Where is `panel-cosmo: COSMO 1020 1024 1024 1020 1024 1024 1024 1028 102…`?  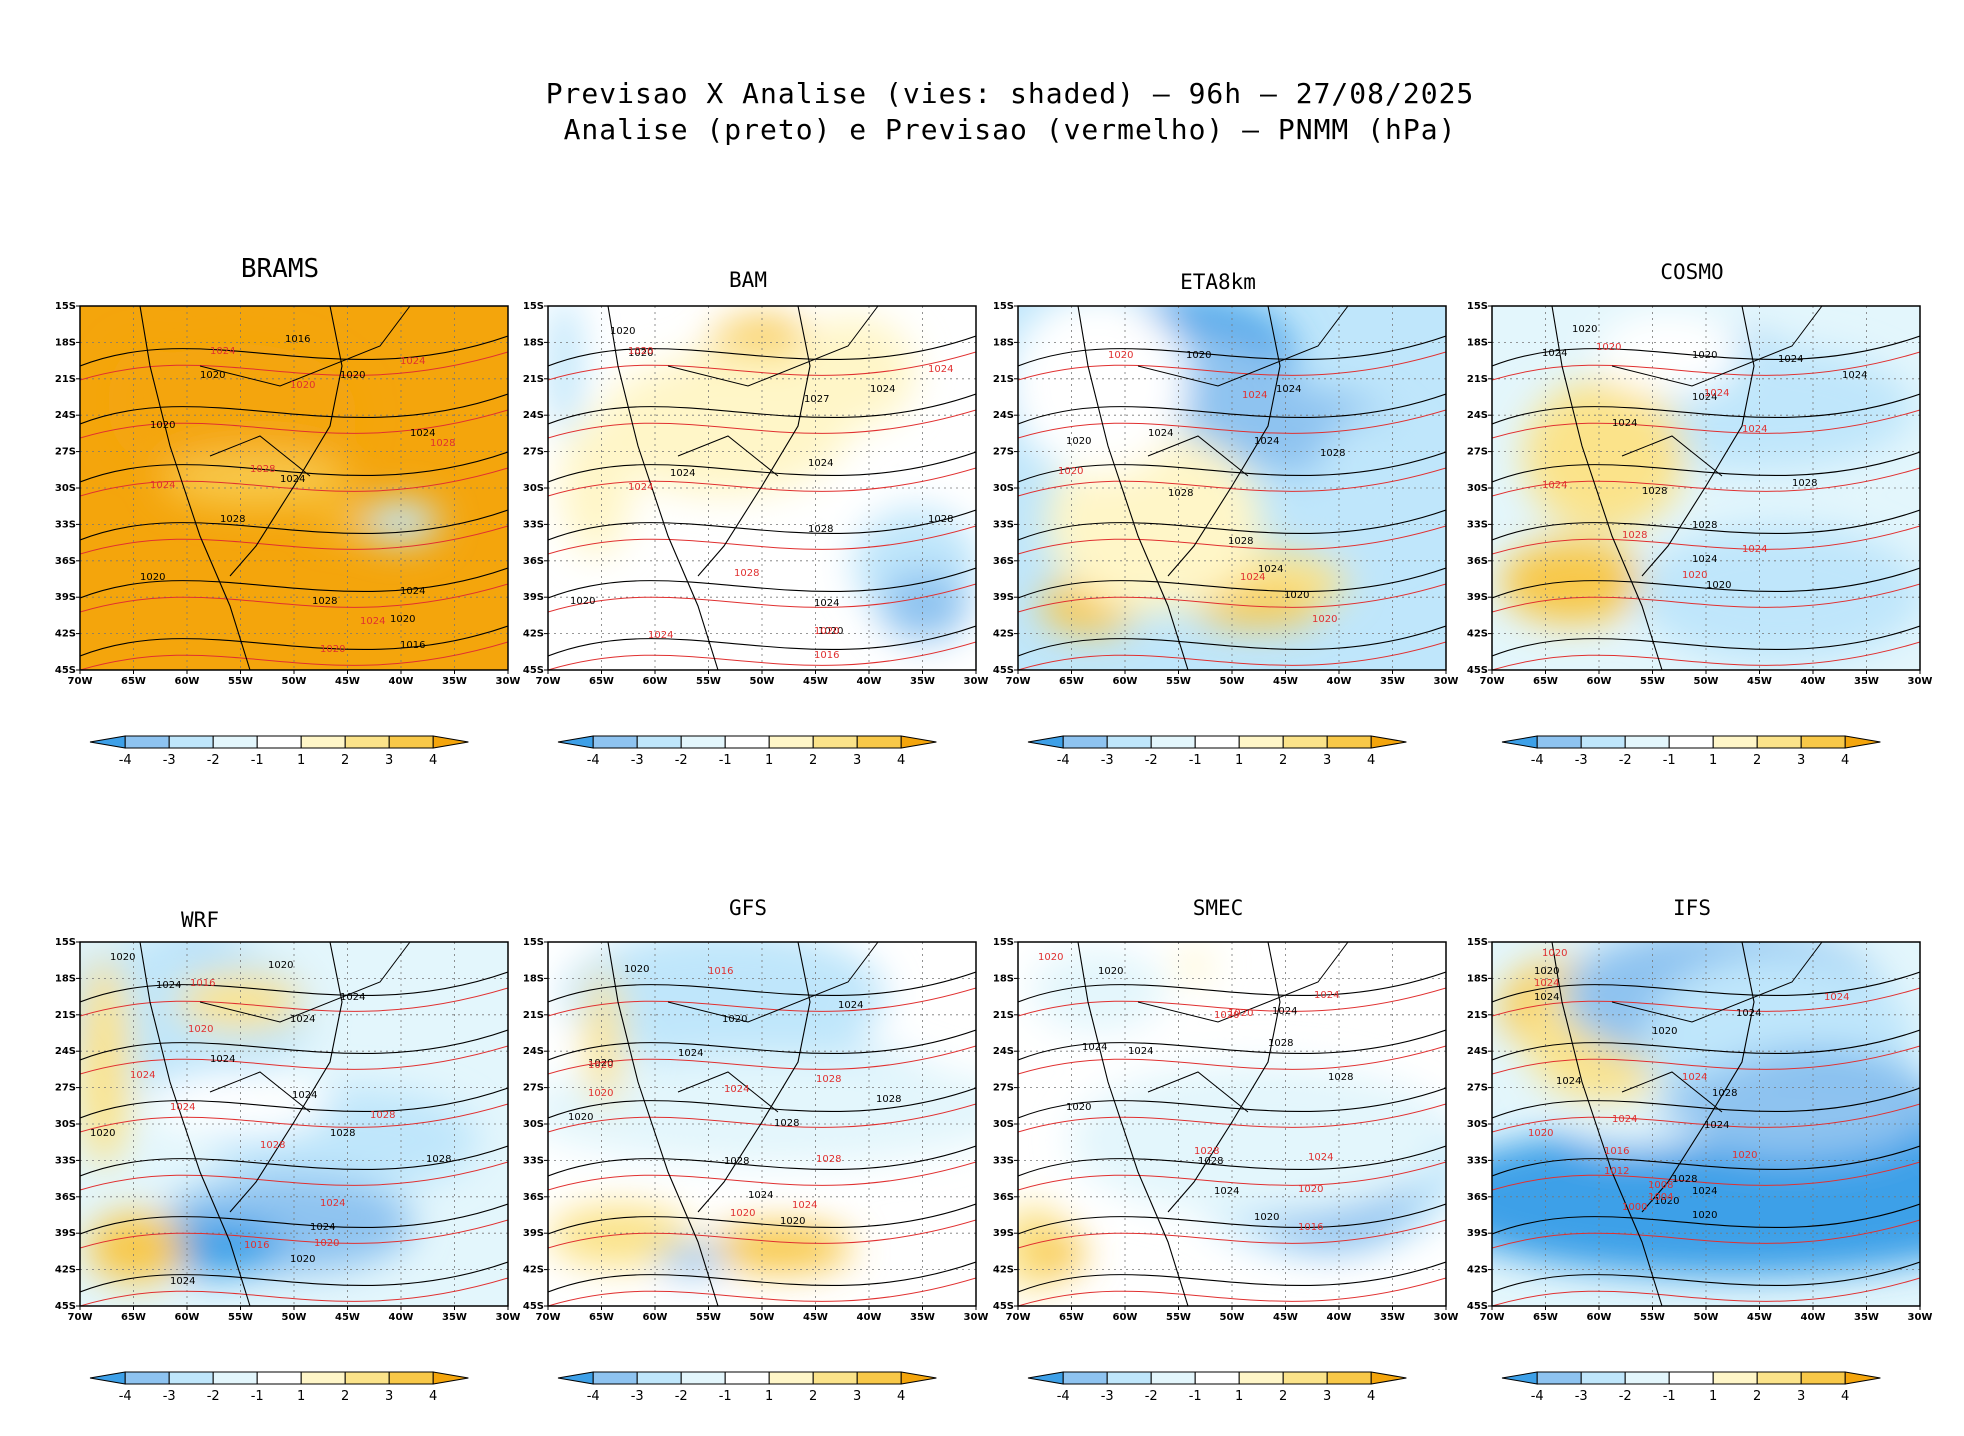 panel-cosmo: COSMO 1020 1024 1024 1020 1024 1024 1024 1028 102… is located at coordinates (1692, 528).